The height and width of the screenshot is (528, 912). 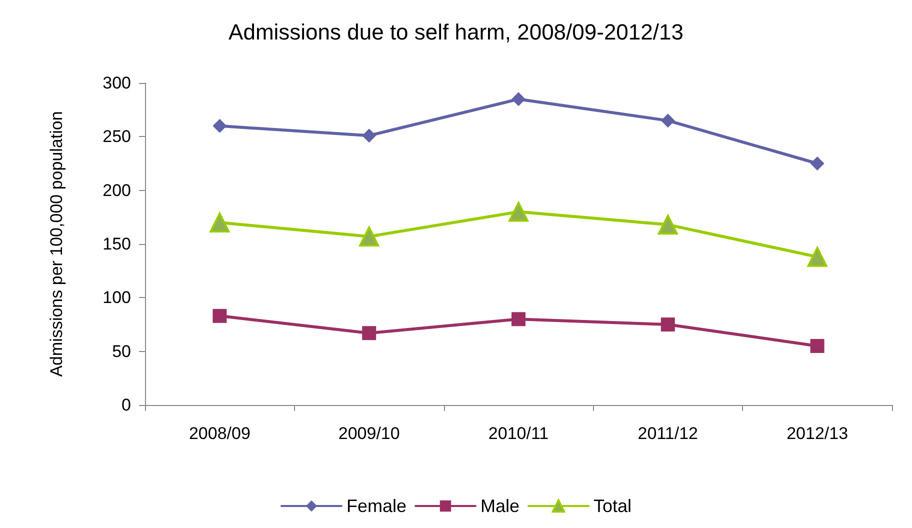 What do you see at coordinates (56, 244) in the screenshot?
I see `y-axis-title: Admissions per 100,000 population` at bounding box center [56, 244].